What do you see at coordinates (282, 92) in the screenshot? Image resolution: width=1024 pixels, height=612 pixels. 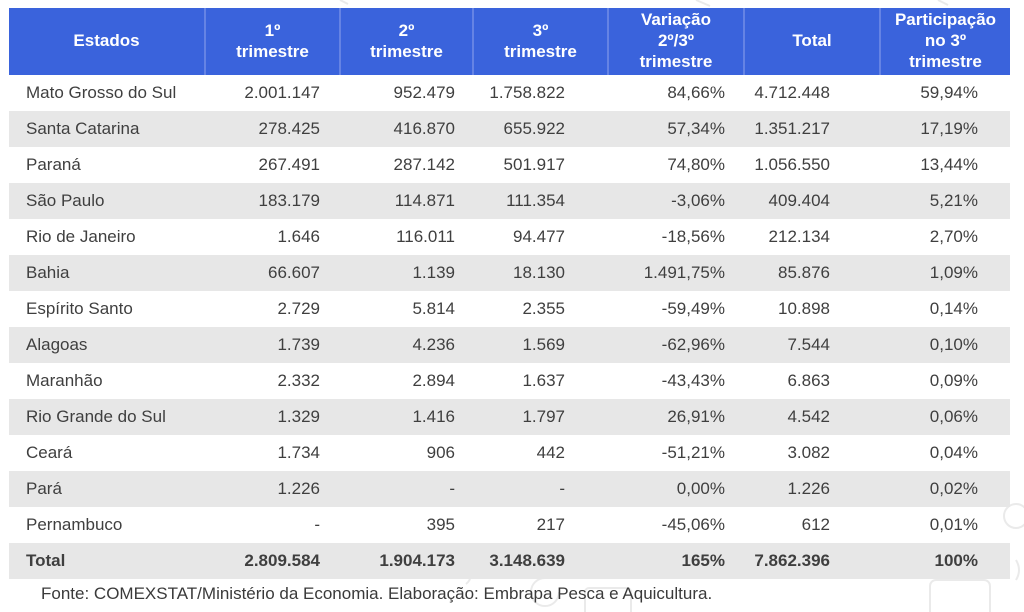 I see `cell-value: 2.001.147` at bounding box center [282, 92].